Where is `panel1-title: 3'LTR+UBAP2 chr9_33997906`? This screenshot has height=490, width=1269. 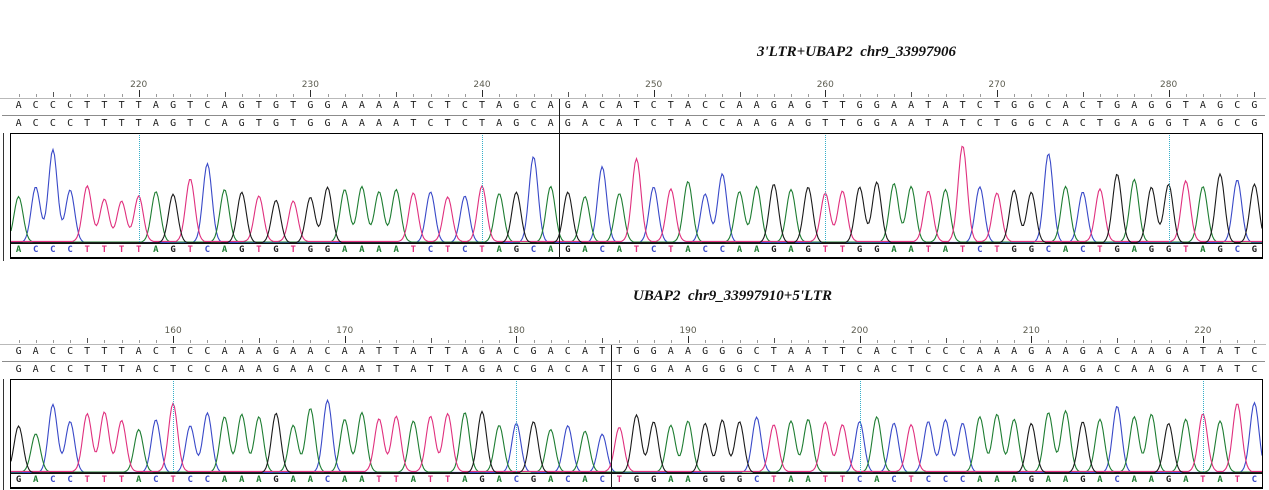
panel1-title: 3'LTR+UBAP2 chr9_33997906 is located at coordinates (856, 52).